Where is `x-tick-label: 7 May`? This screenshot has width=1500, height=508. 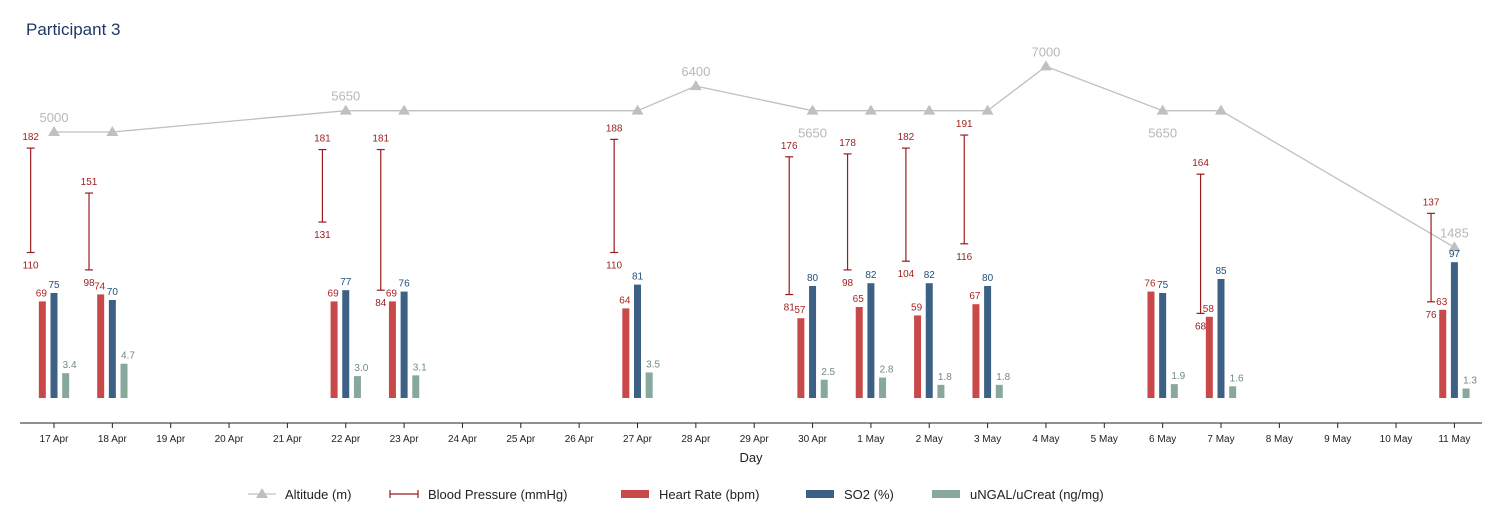 x-tick-label: 7 May is located at coordinates (1220, 439).